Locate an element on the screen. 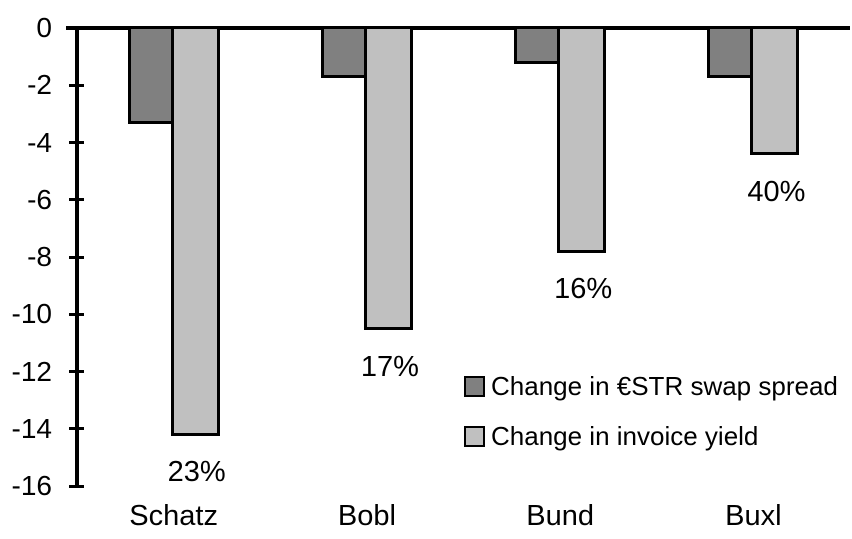  bar-value-label: 17% is located at coordinates (389, 366).